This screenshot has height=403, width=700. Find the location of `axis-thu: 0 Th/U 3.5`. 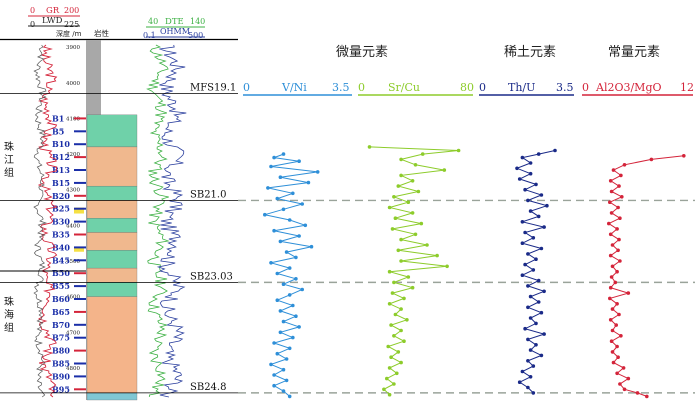

axis-thu: 0 Th/U 3.5 is located at coordinates (526, 88).